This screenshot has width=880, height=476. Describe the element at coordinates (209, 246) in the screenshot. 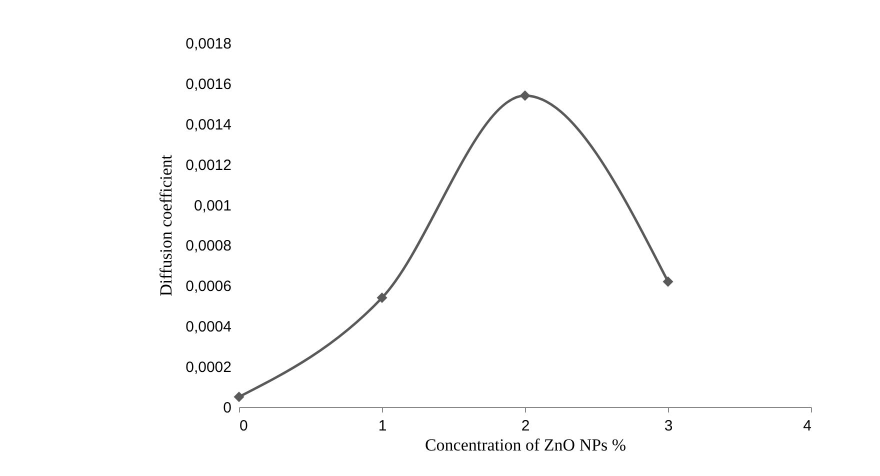

I see `y-tick-label: 0,0008` at that location.